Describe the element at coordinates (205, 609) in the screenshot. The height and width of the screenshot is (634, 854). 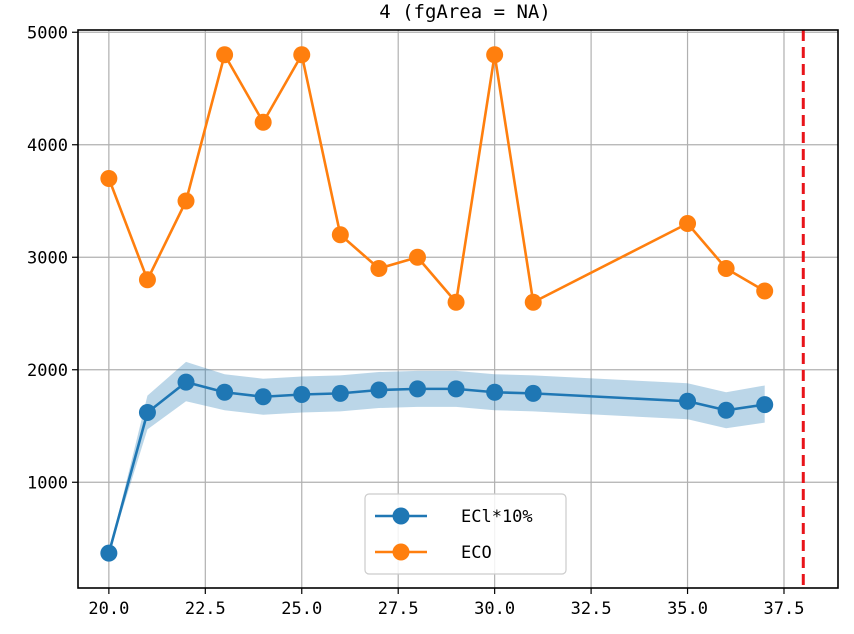
I see `x-tick-label: 22.5` at that location.